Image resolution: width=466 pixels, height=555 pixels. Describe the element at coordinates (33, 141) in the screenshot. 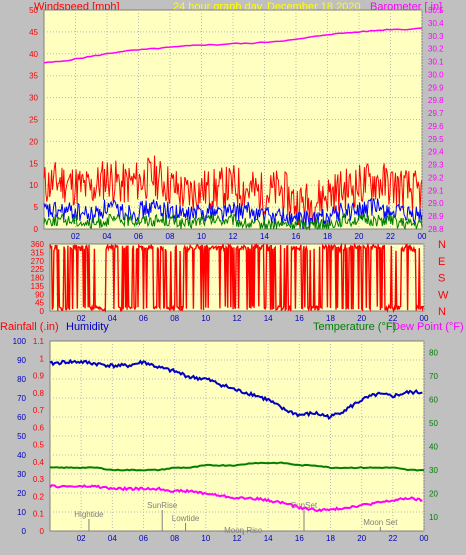

I see `windspeed-tick-label: 20` at that location.